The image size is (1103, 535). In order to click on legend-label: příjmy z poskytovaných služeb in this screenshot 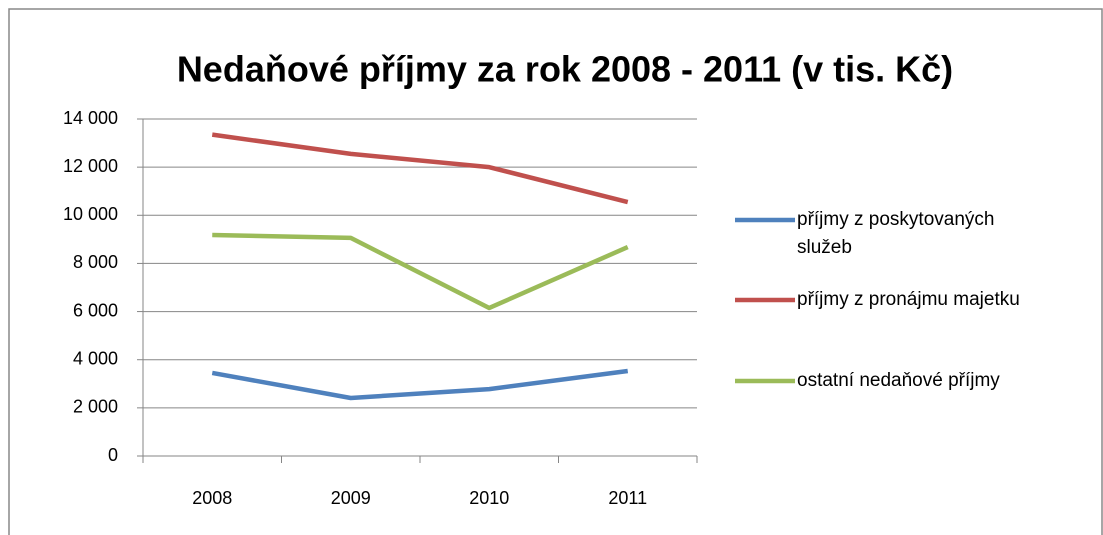, I will do `click(896, 233)`.